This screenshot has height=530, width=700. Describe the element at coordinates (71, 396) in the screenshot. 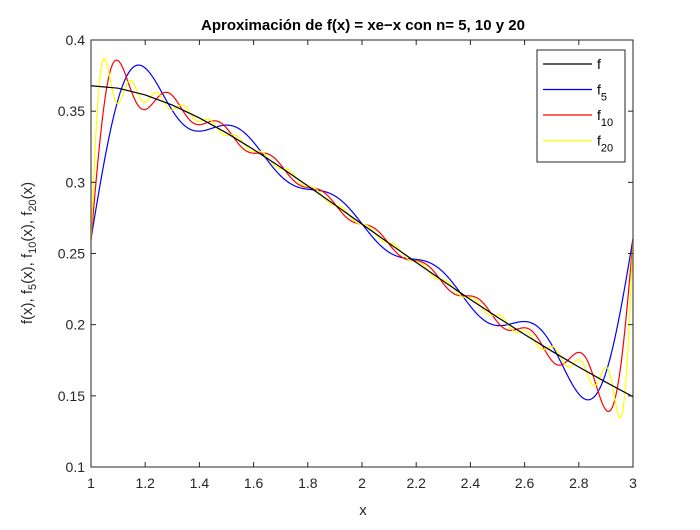

I see `y-tick-label: 0.15` at that location.